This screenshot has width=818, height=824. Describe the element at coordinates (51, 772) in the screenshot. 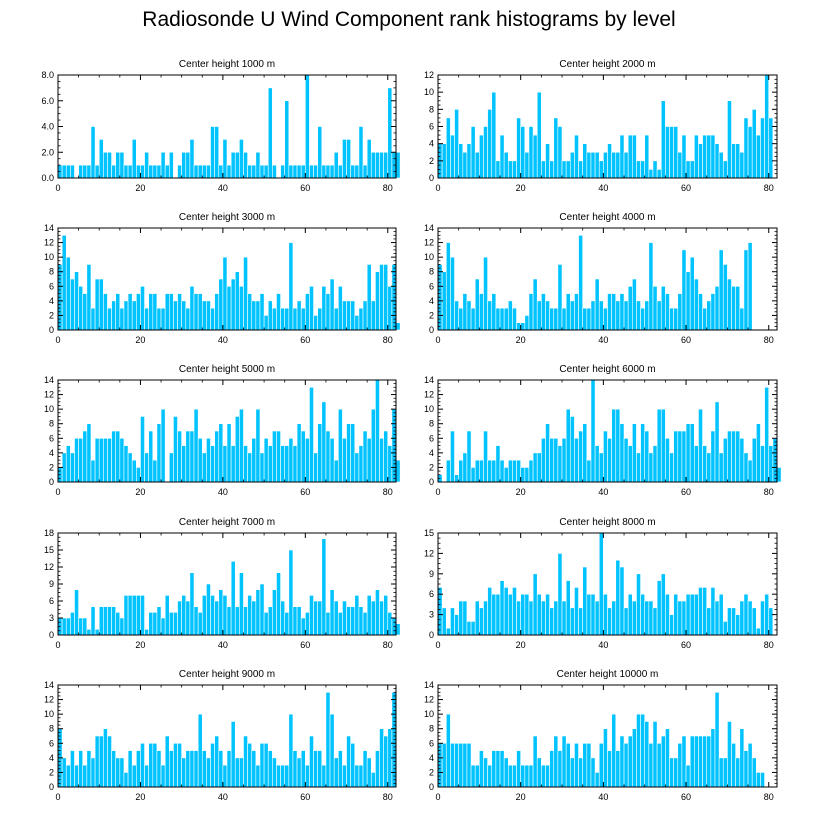

I see `y-tick-label: 2` at that location.